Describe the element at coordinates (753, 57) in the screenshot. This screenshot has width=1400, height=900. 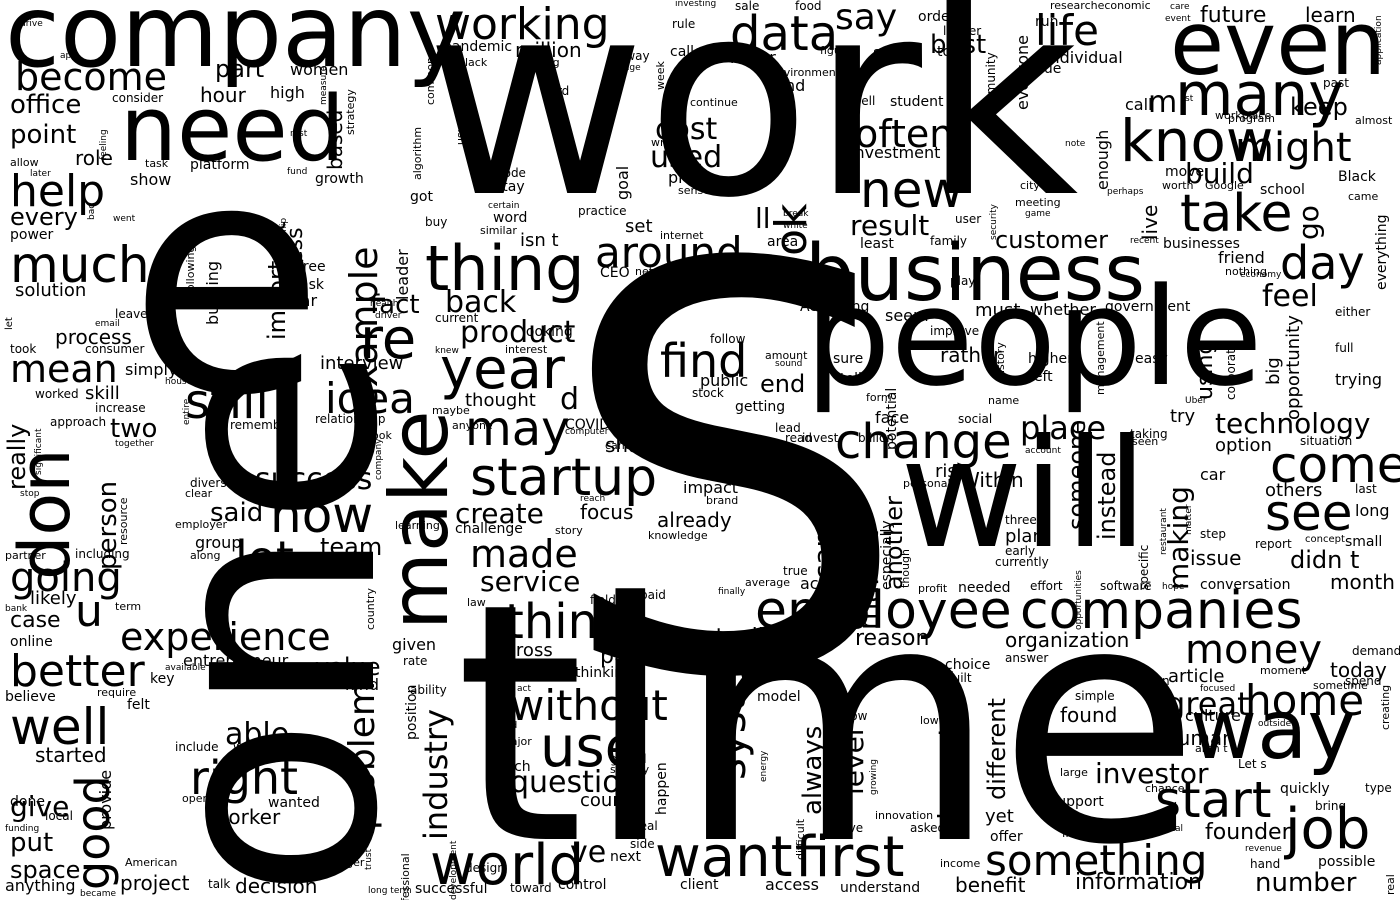
I see `word: never` at that location.